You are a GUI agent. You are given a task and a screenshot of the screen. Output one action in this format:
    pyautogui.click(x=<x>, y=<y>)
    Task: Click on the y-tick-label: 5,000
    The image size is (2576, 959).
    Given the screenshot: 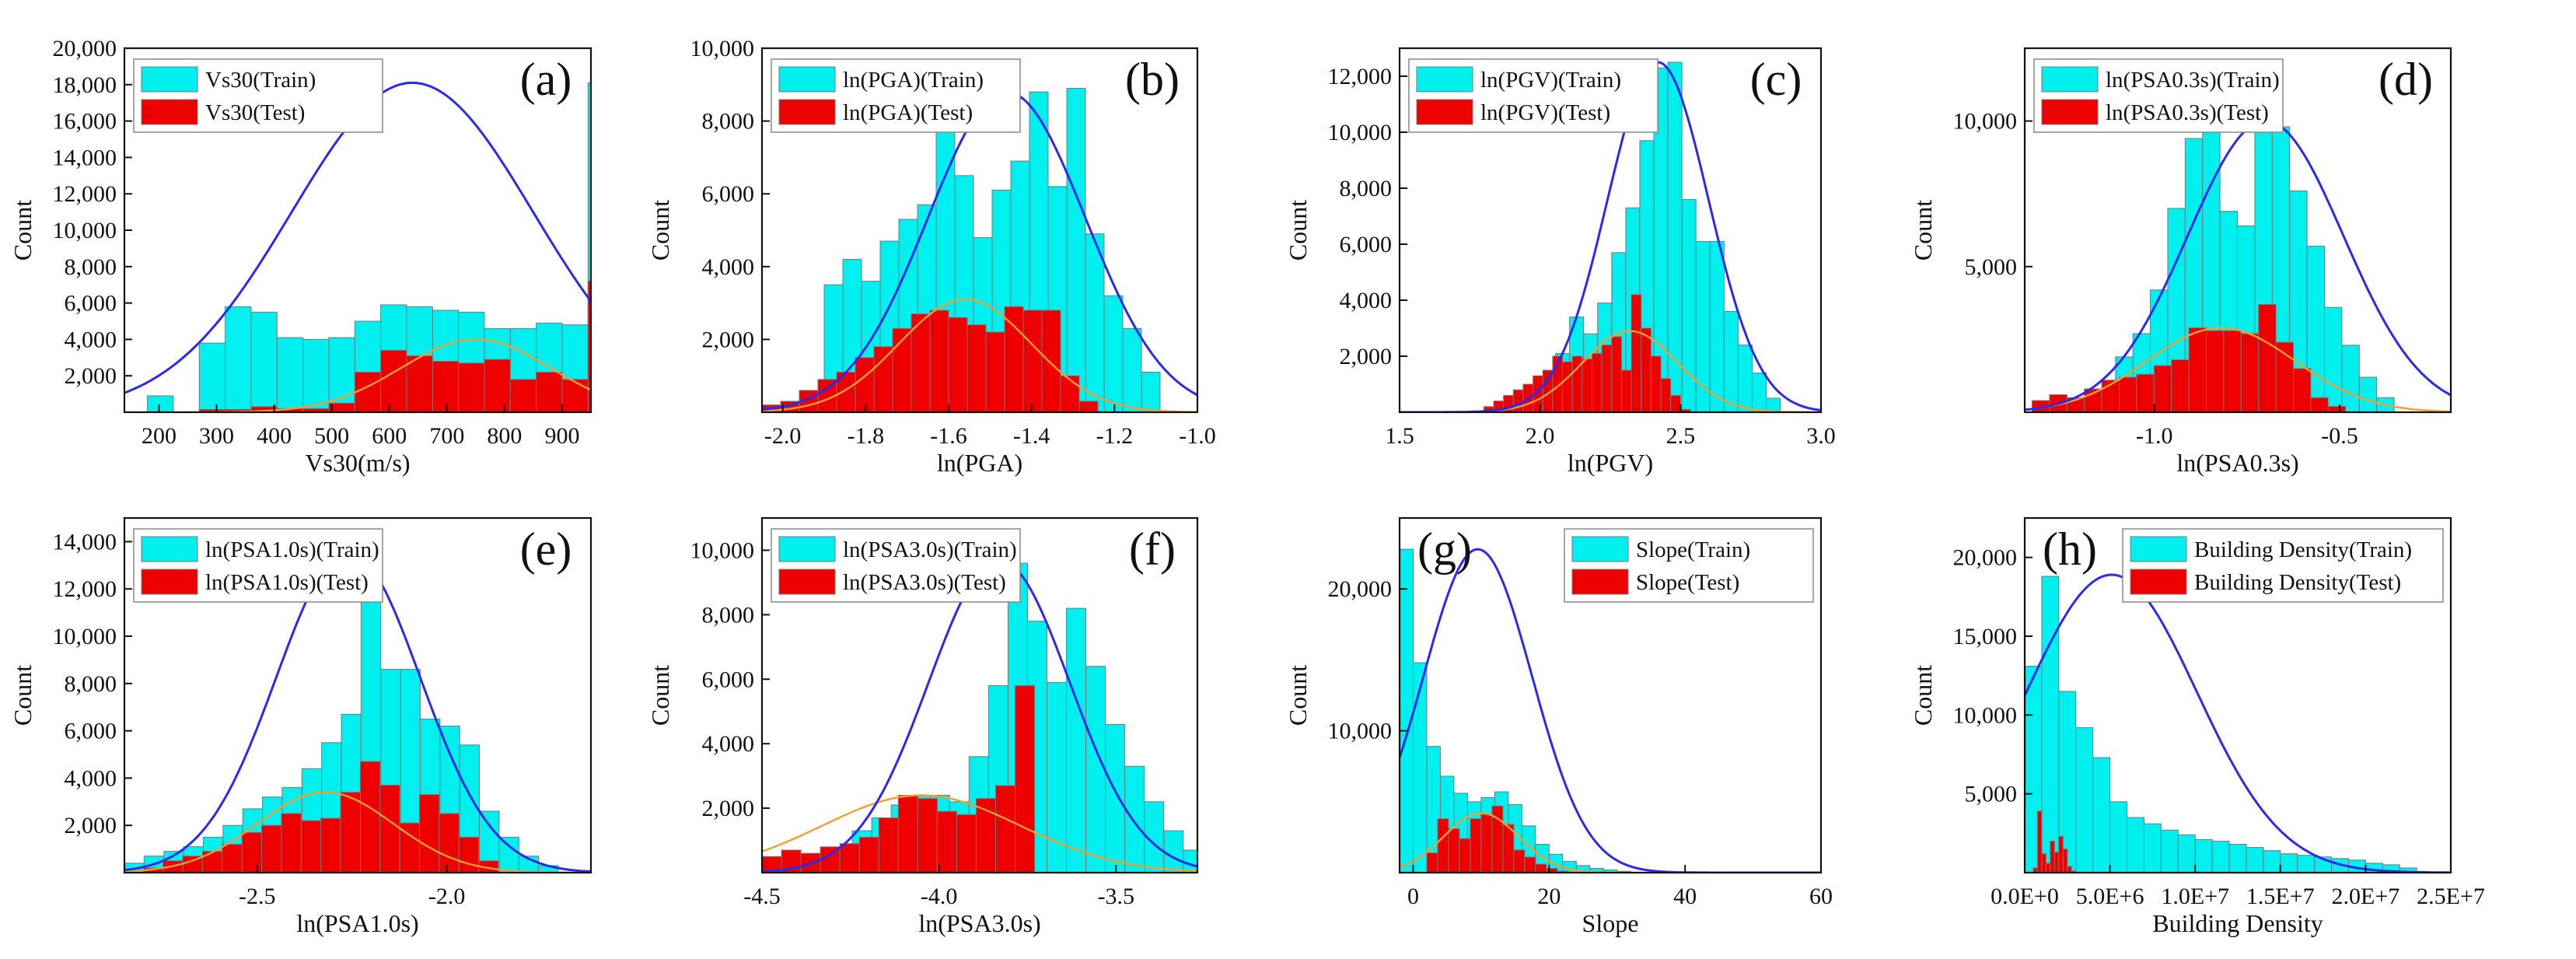 What is the action you would take?
    pyautogui.click(x=1991, y=795)
    